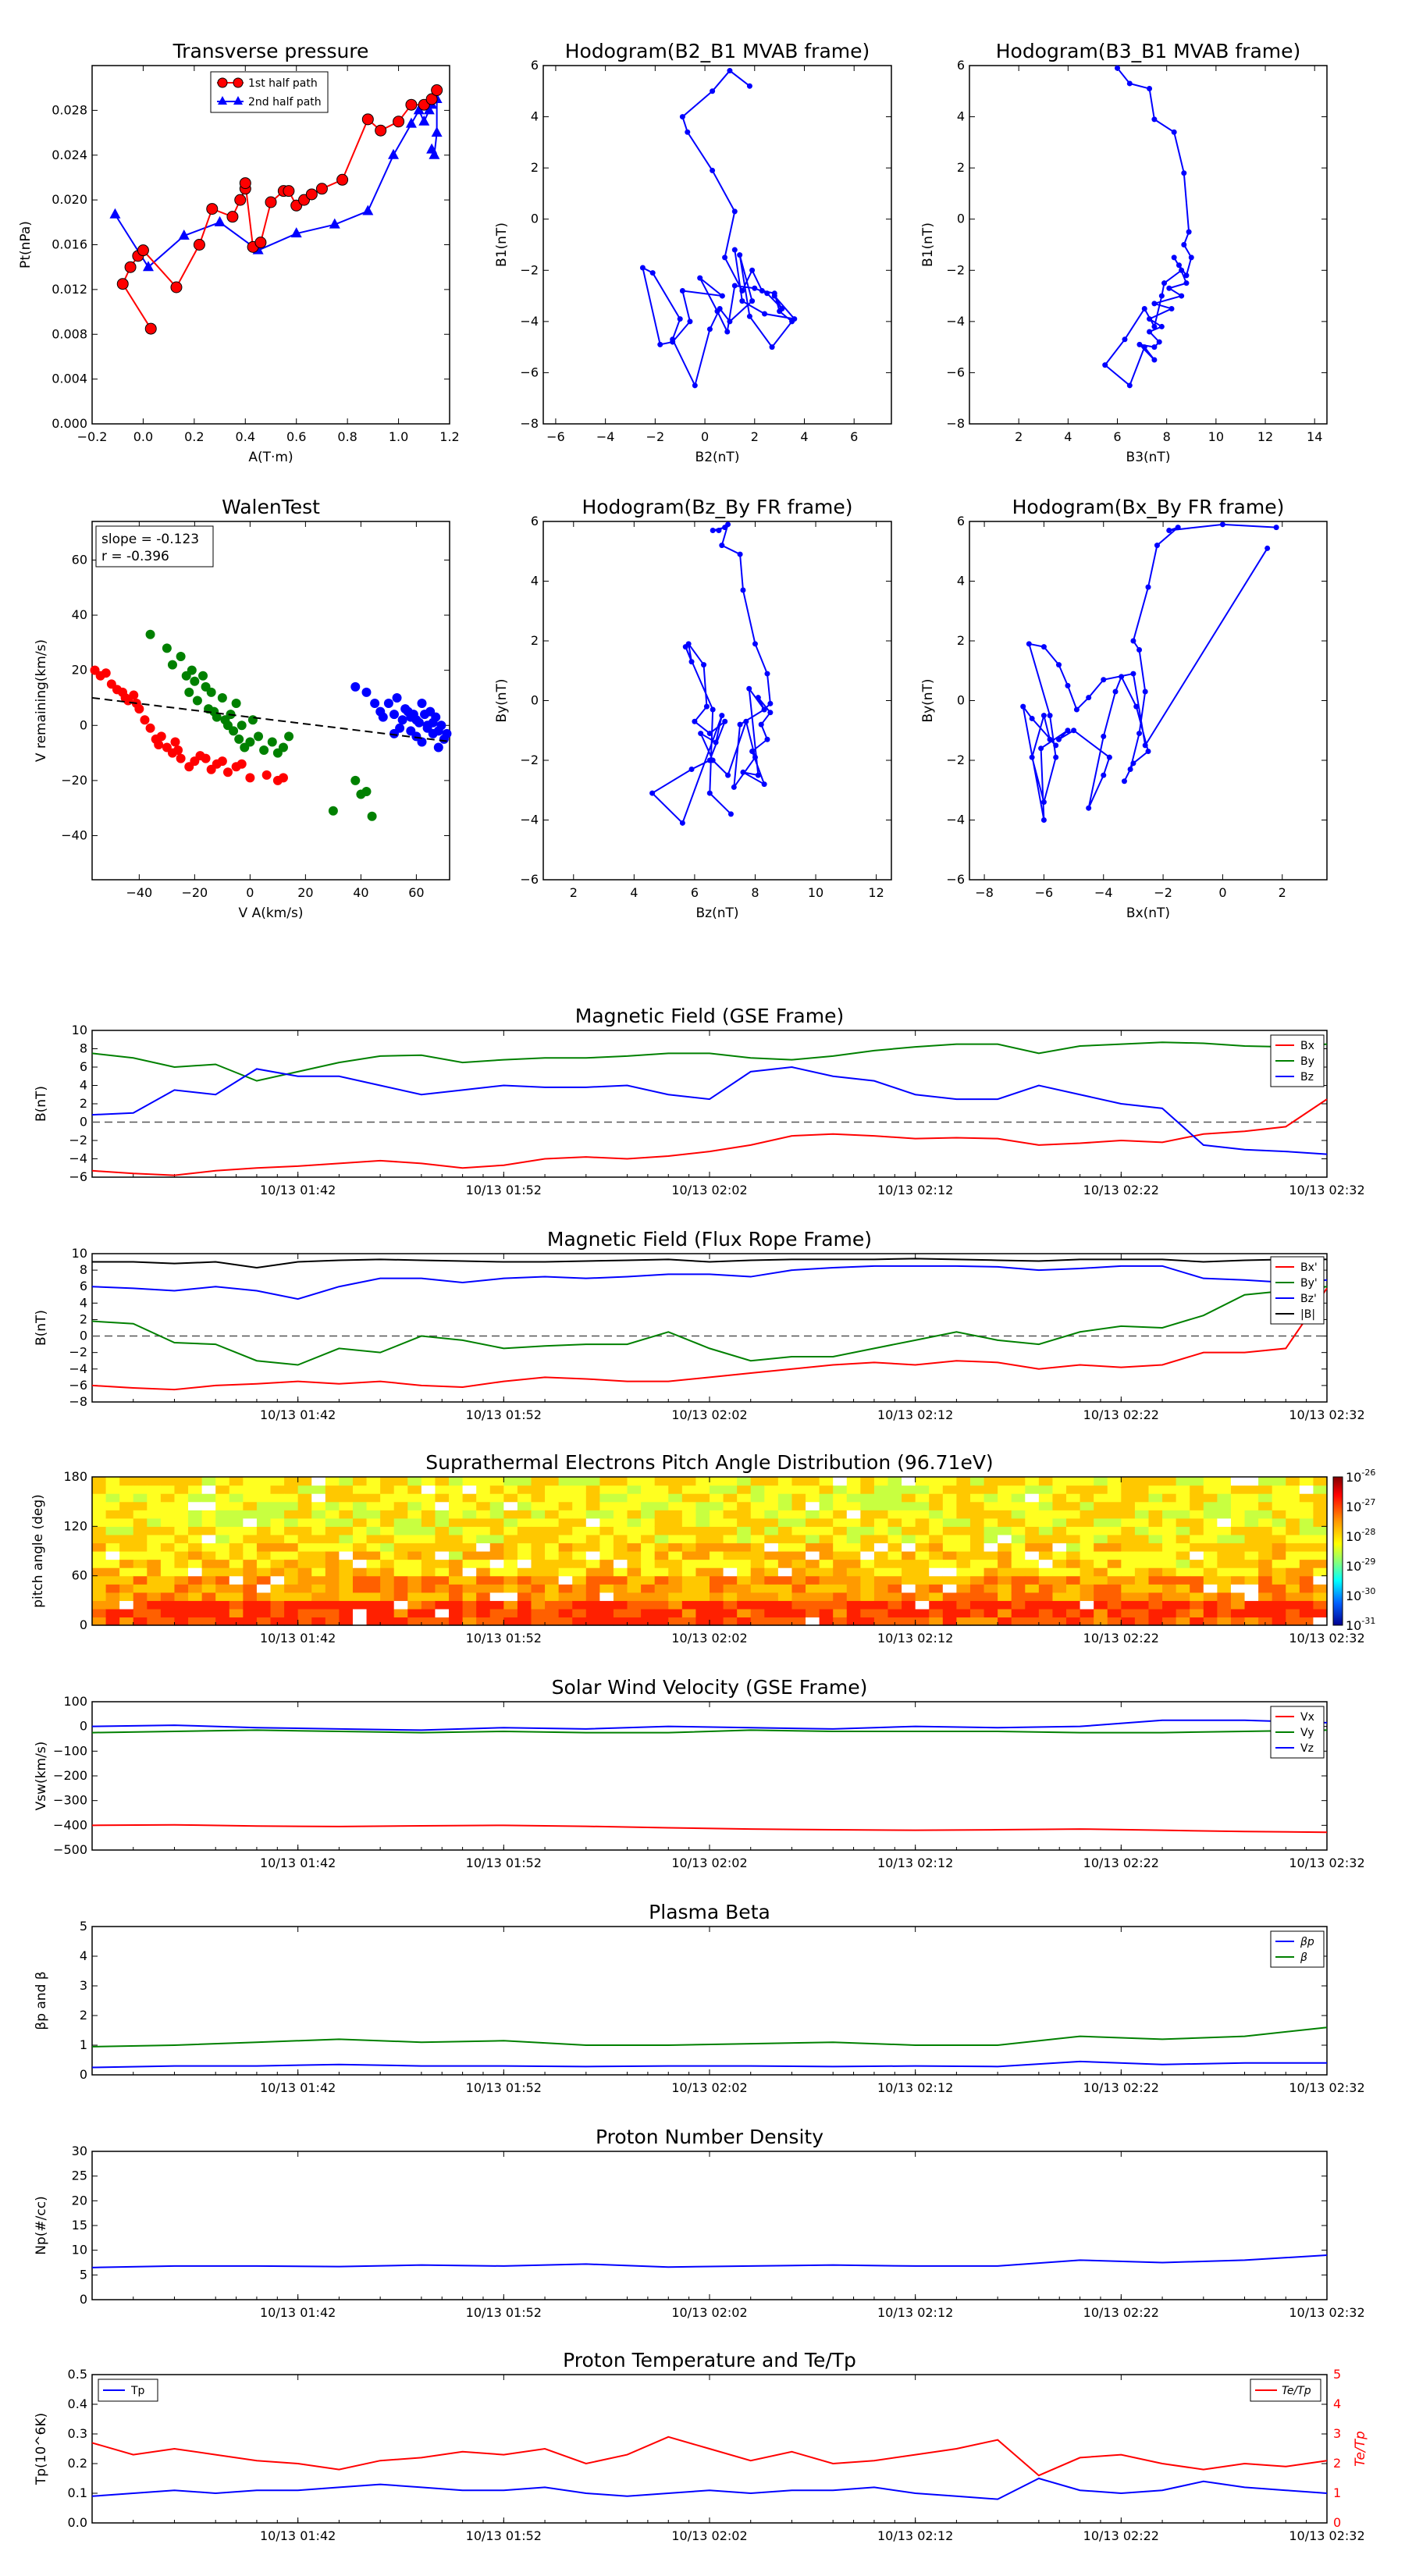 The width and height of the screenshot is (1405, 2576). What do you see at coordinates (69, 245) in the screenshot?
I see `transverse-ytick-label: 0.016` at bounding box center [69, 245].